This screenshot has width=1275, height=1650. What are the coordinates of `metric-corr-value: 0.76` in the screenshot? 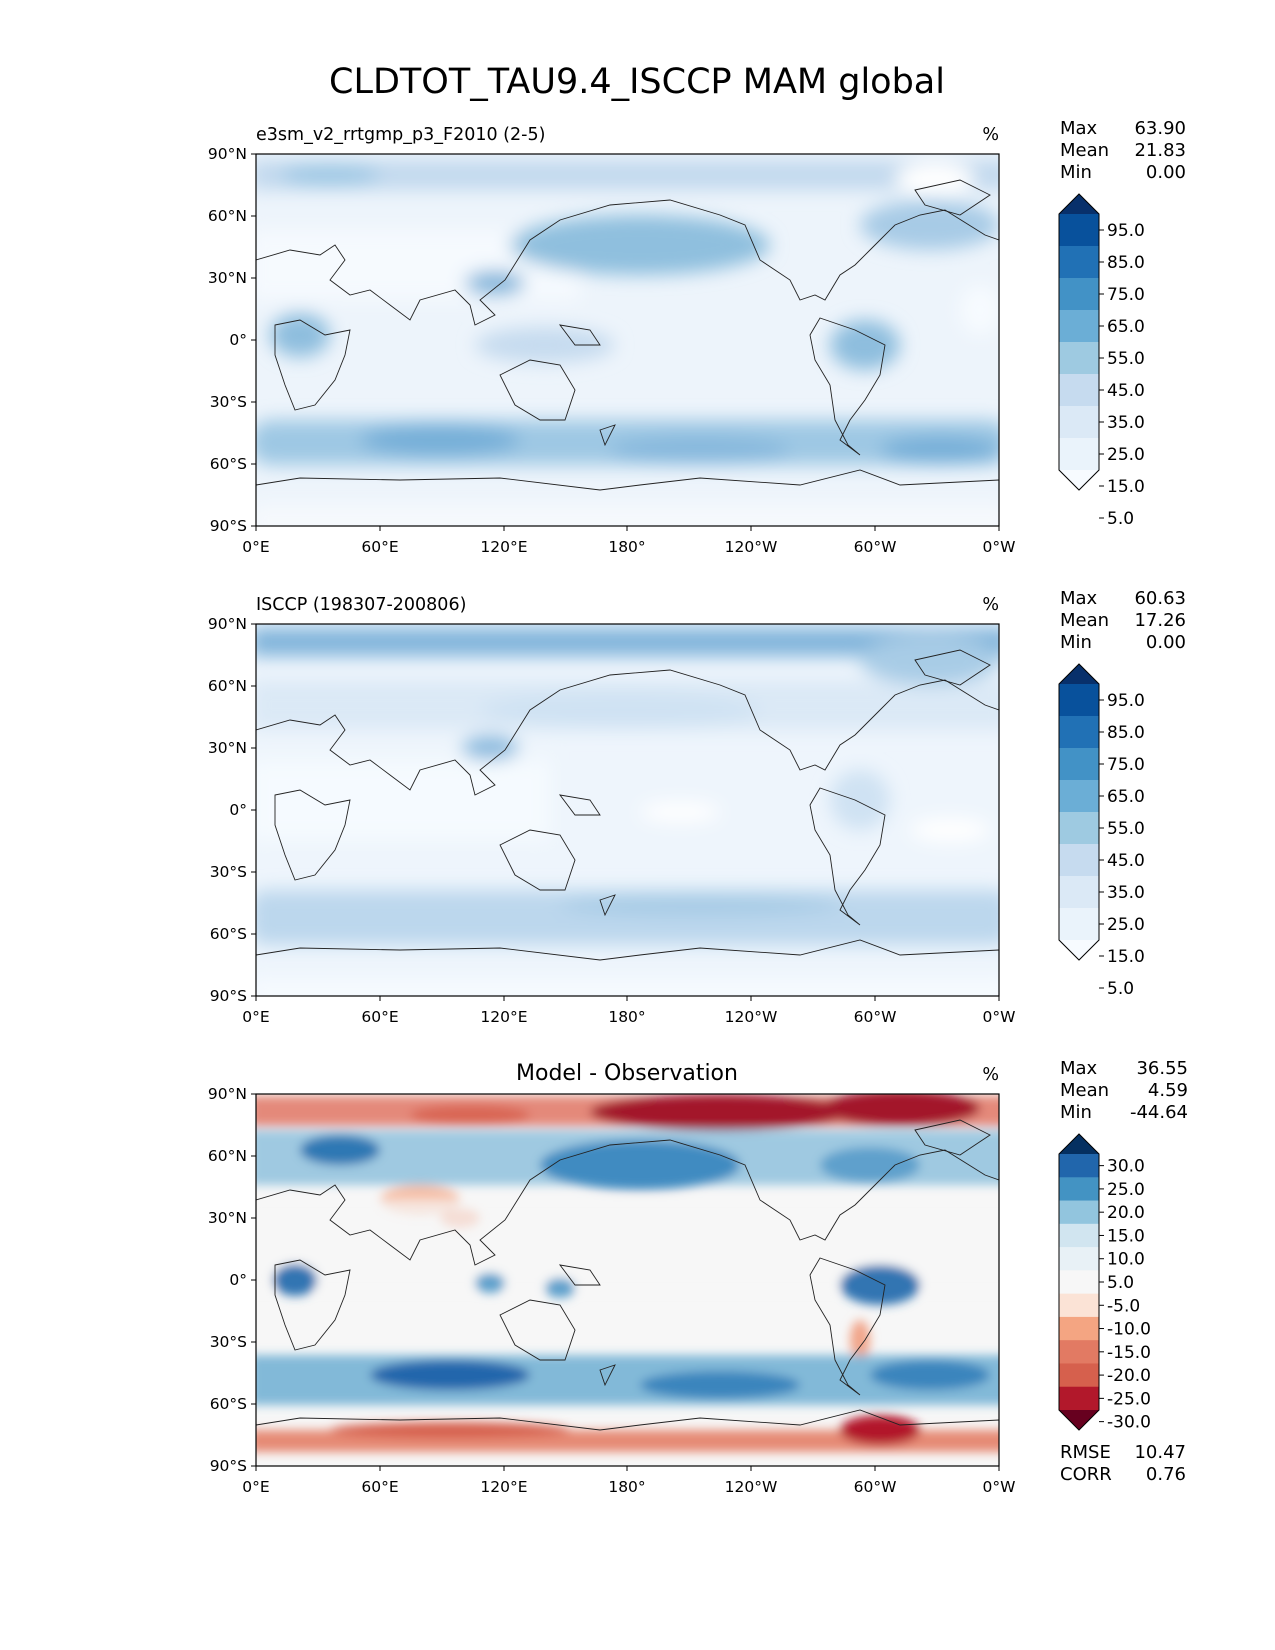 It's located at (1166, 1474).